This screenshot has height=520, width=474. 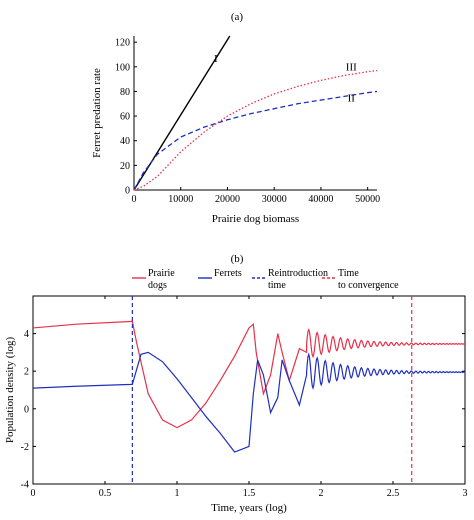 I want to click on panel-a-series-III-line, so click(x=255, y=130).